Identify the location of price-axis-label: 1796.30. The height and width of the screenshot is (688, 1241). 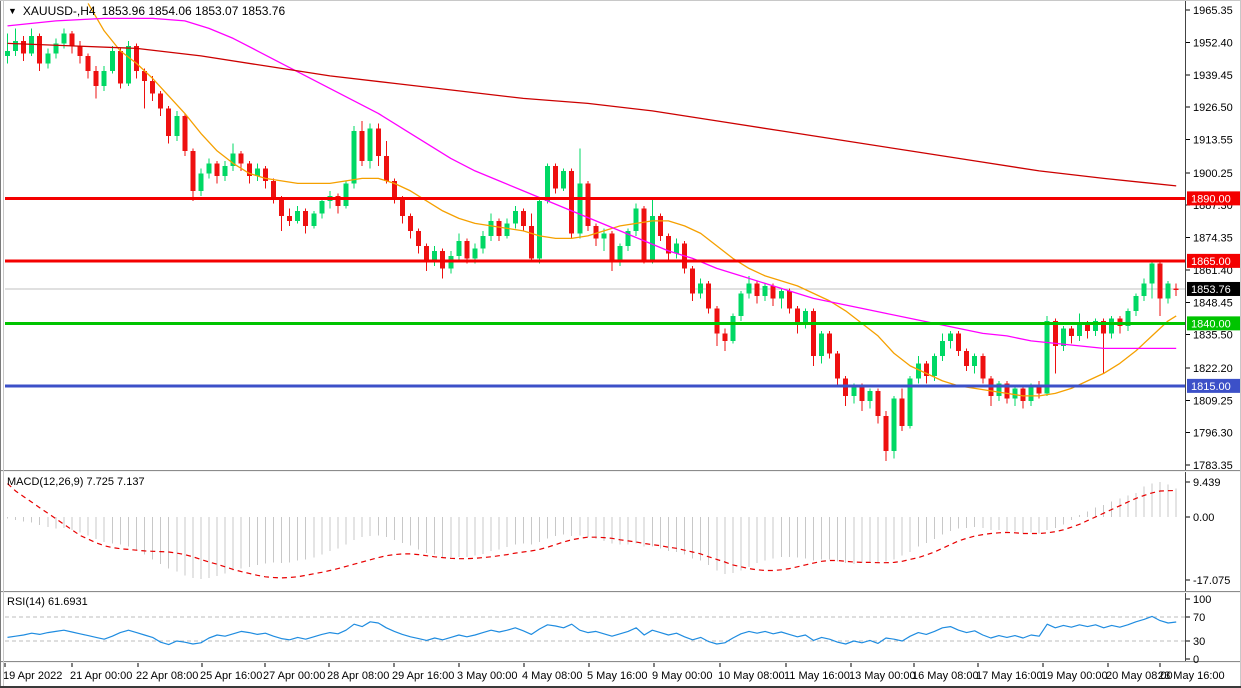
(1213, 434).